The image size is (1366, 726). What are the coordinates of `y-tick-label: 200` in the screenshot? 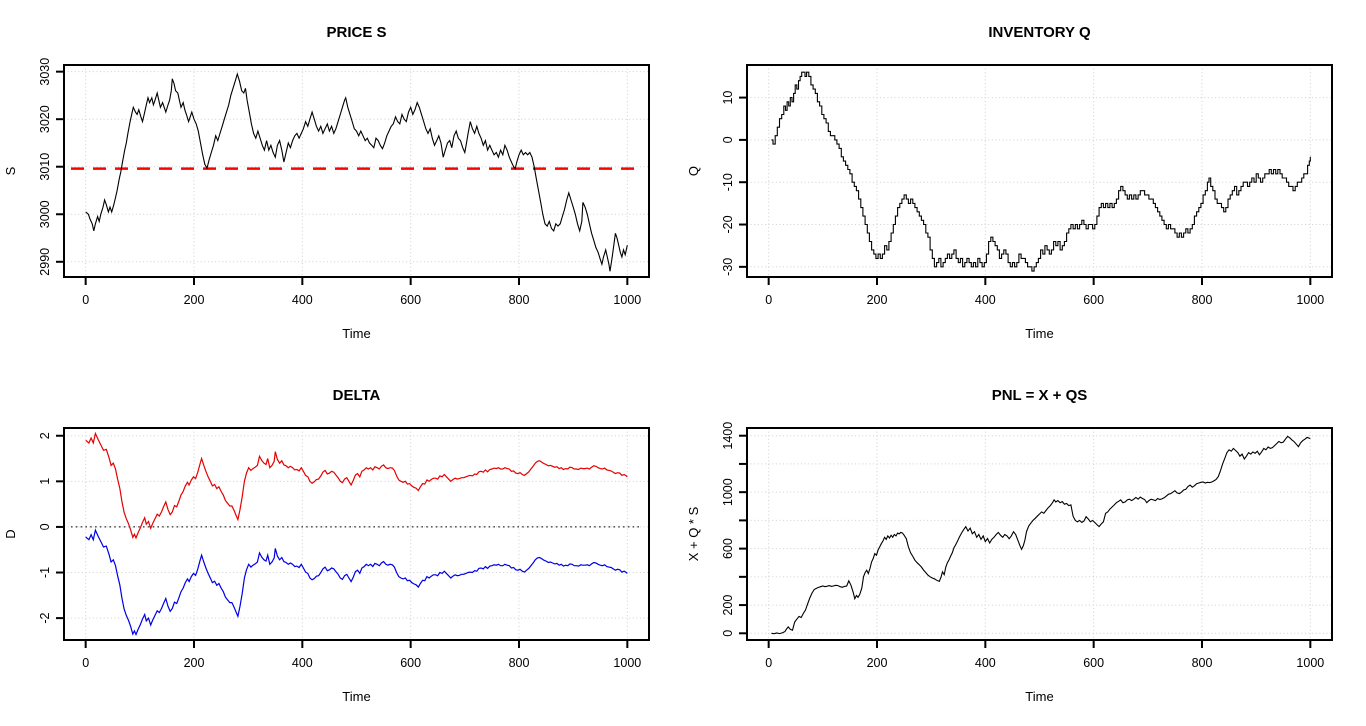 It's located at (728, 605).